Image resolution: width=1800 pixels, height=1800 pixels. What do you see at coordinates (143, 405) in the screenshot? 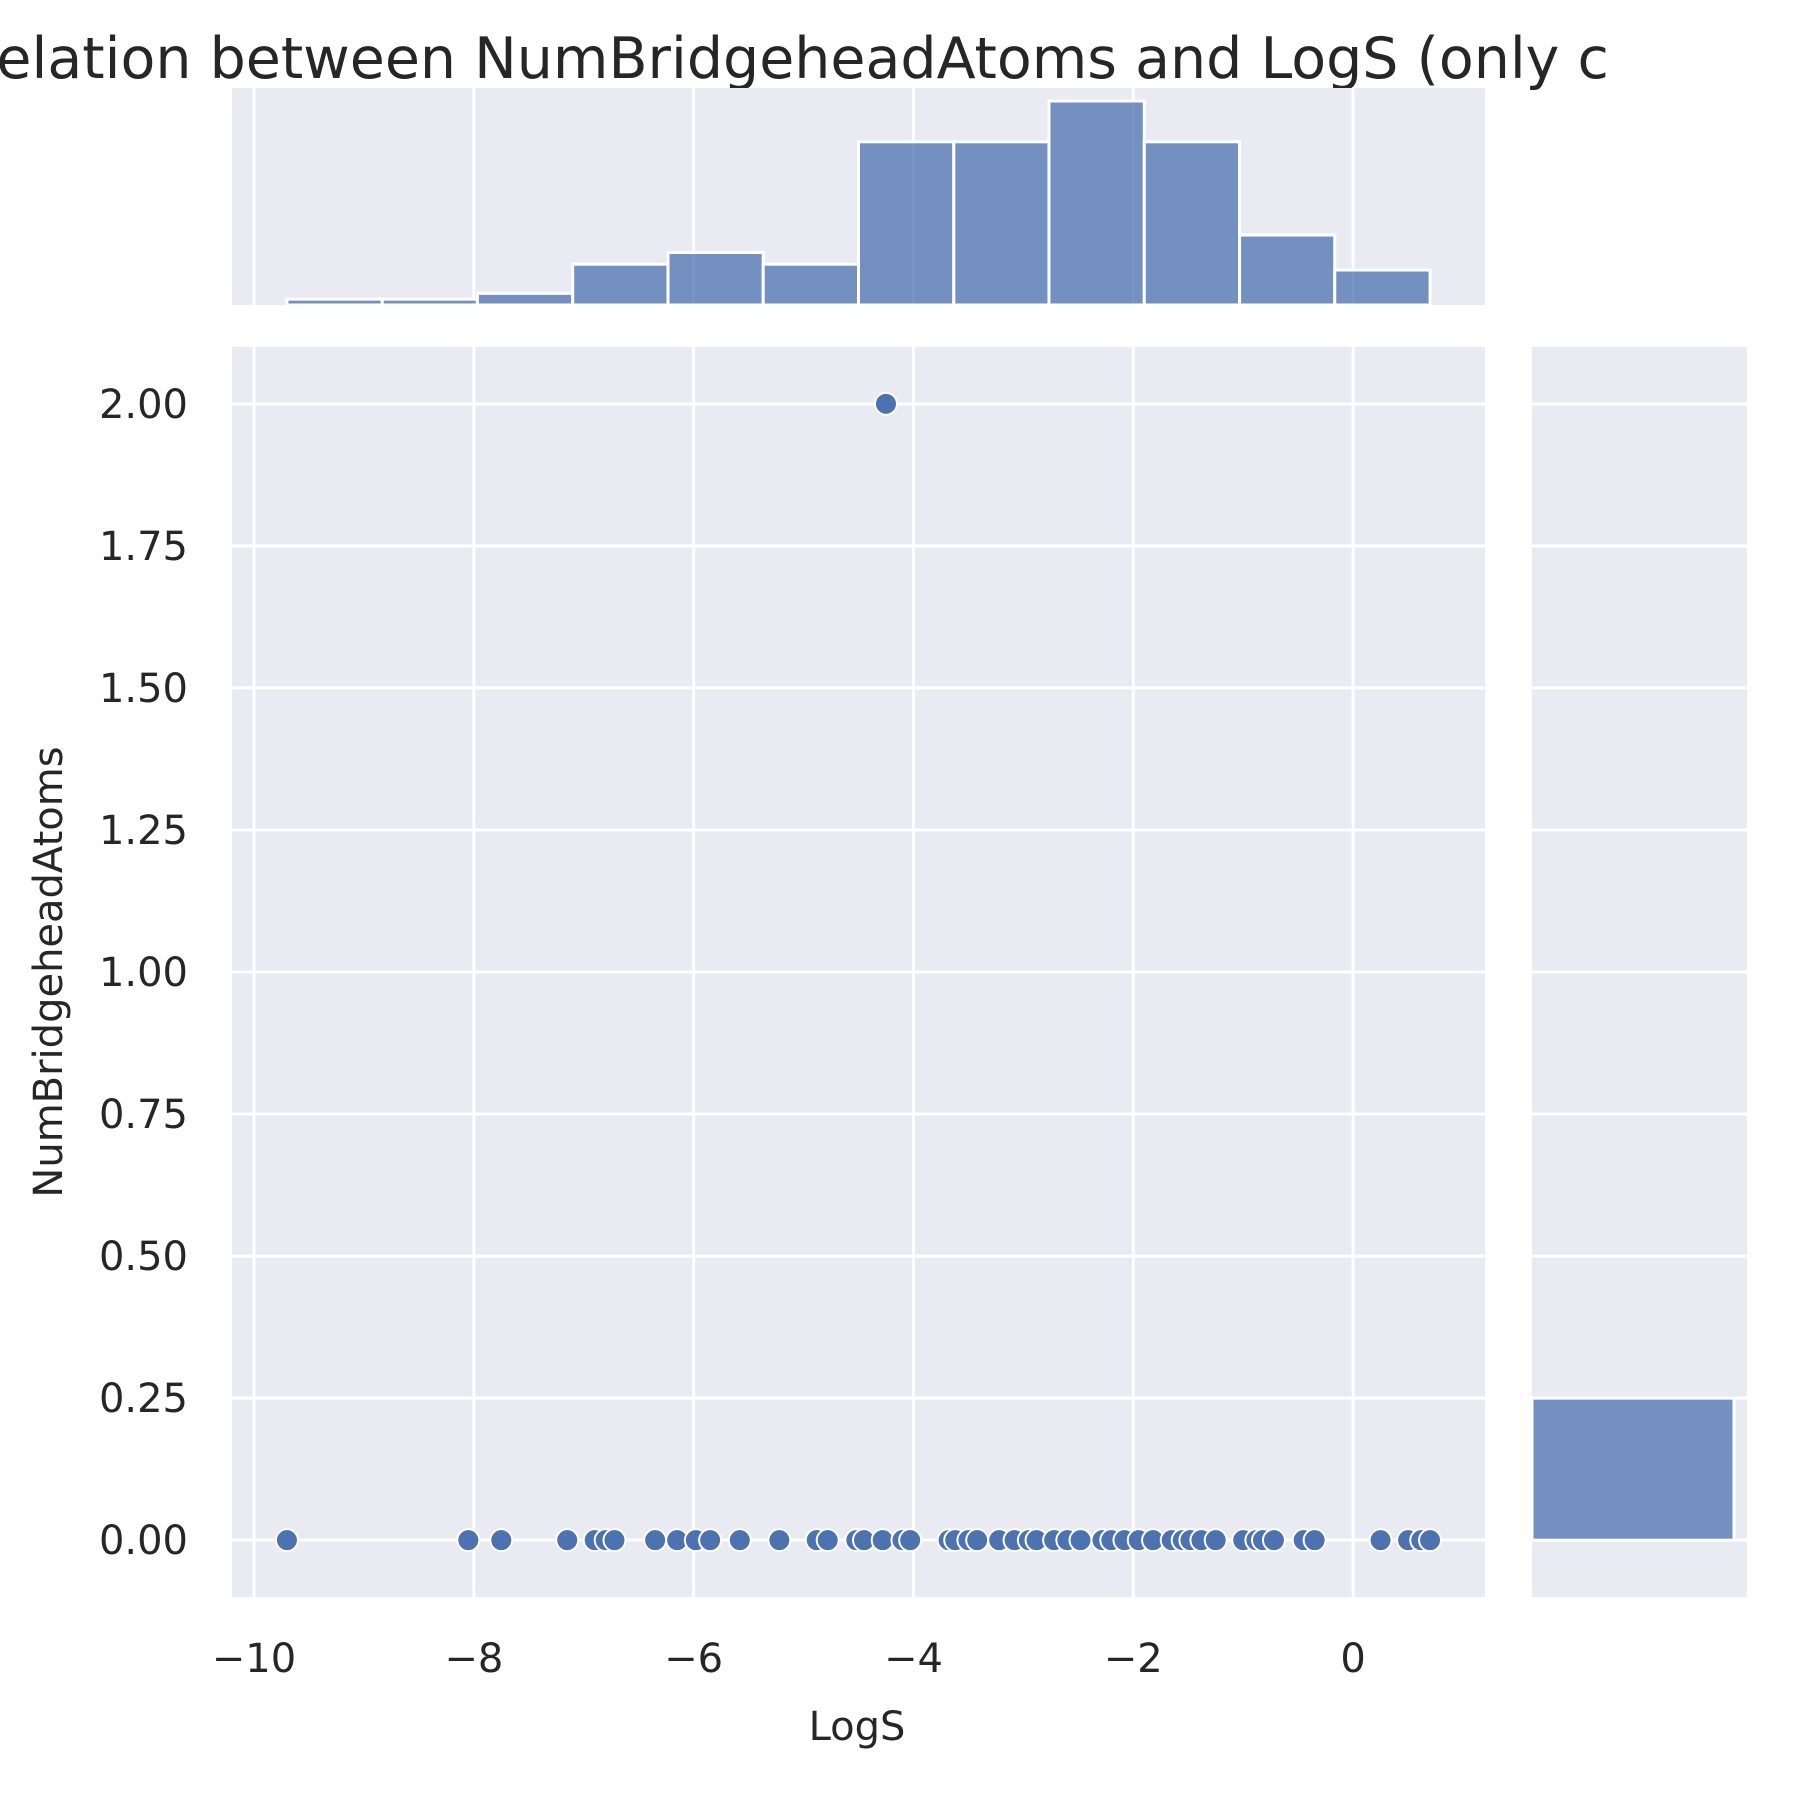
I see `y-tick-label: 2.00` at bounding box center [143, 405].